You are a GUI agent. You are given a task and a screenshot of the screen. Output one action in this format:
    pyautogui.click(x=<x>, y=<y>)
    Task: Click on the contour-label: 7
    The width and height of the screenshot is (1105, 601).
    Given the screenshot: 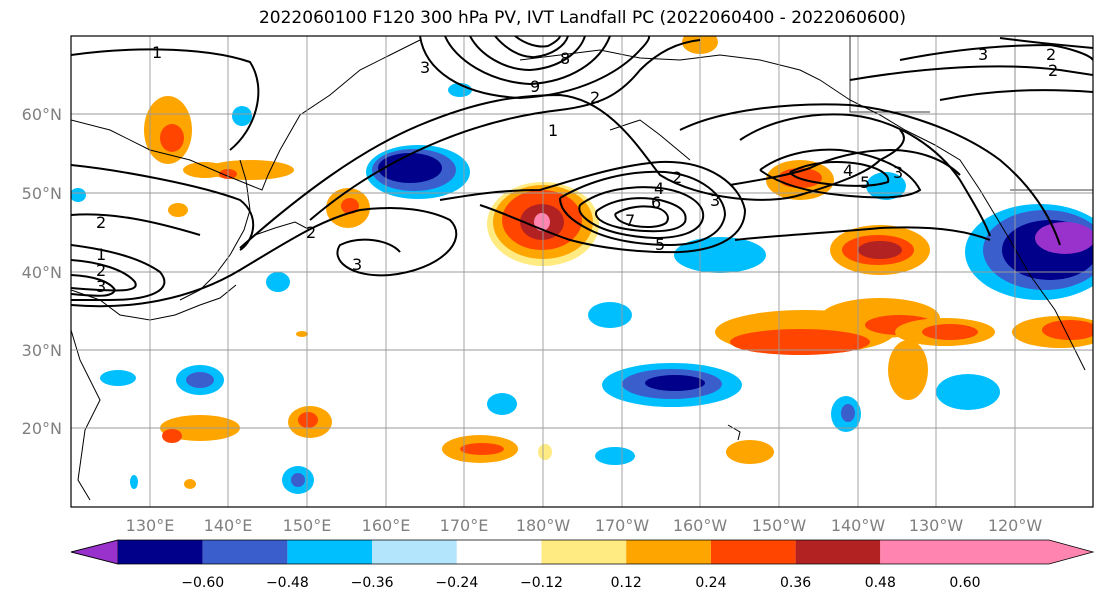 What is the action you would take?
    pyautogui.click(x=630, y=220)
    